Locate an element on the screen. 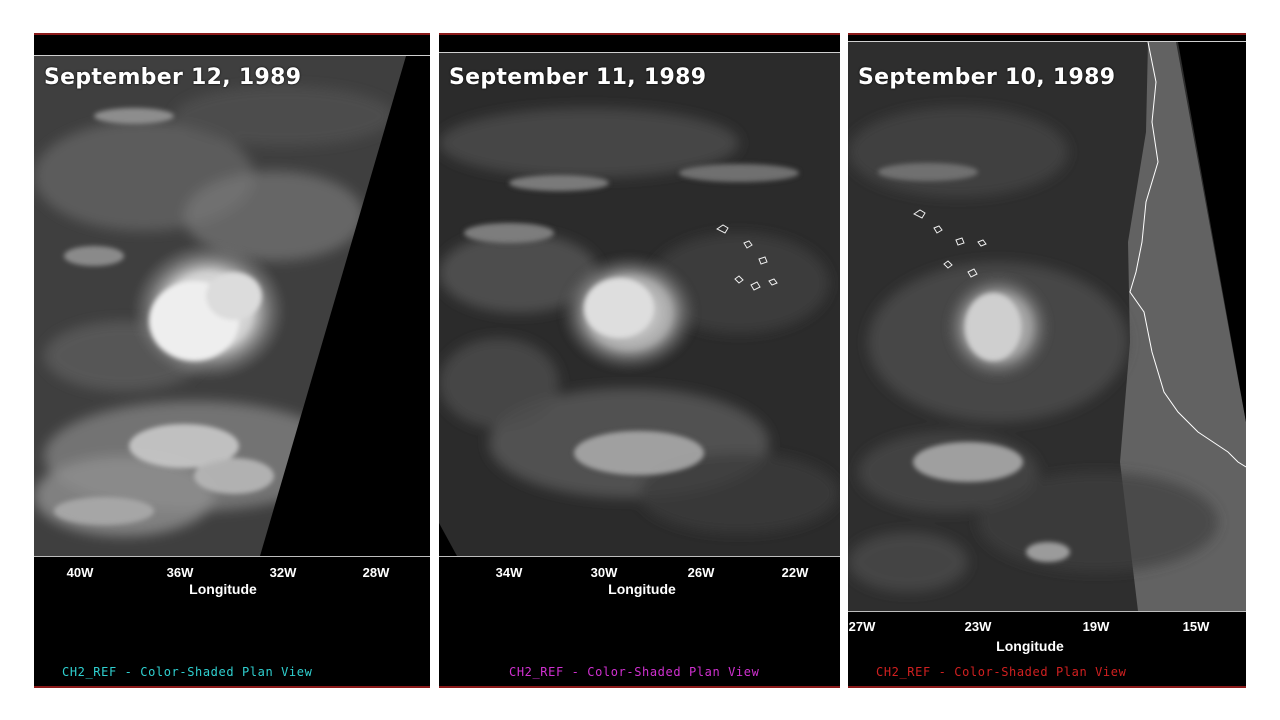 This screenshot has width=1280, height=720. image-date: September 12, 1989 is located at coordinates (173, 77).